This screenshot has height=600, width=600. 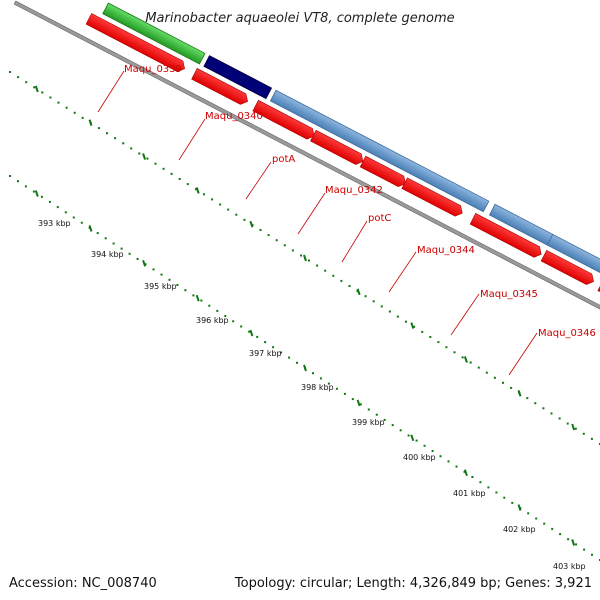 What do you see at coordinates (283, 159) in the screenshot?
I see `gene-label-potA: potA` at bounding box center [283, 159].